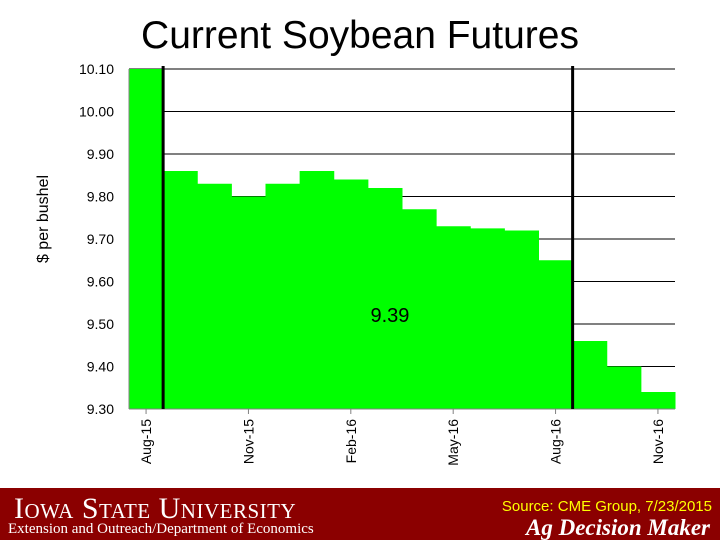 This screenshot has width=720, height=541. I want to click on x-tick-label: Nov-16, so click(658, 441).